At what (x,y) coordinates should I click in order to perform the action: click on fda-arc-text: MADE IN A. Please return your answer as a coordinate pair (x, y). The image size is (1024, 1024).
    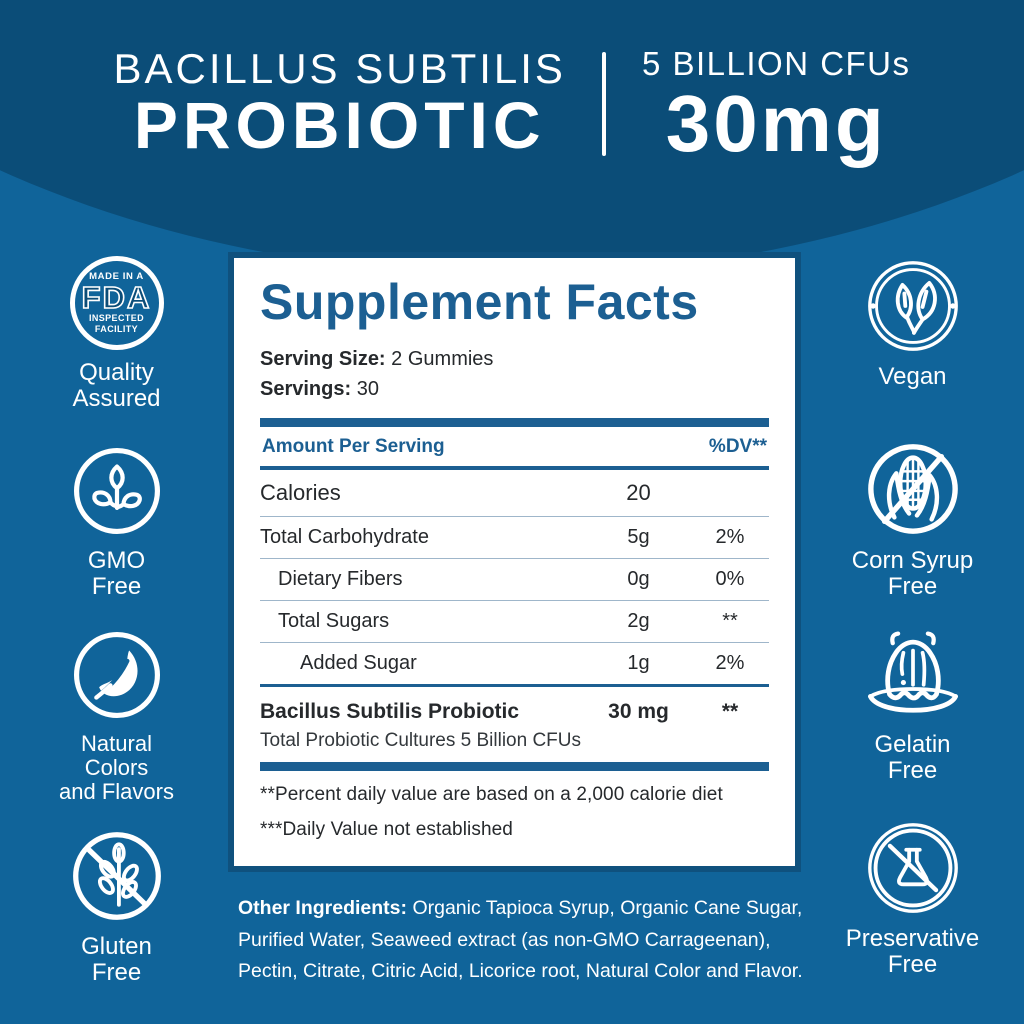
    Looking at the image, I should click on (116, 277).